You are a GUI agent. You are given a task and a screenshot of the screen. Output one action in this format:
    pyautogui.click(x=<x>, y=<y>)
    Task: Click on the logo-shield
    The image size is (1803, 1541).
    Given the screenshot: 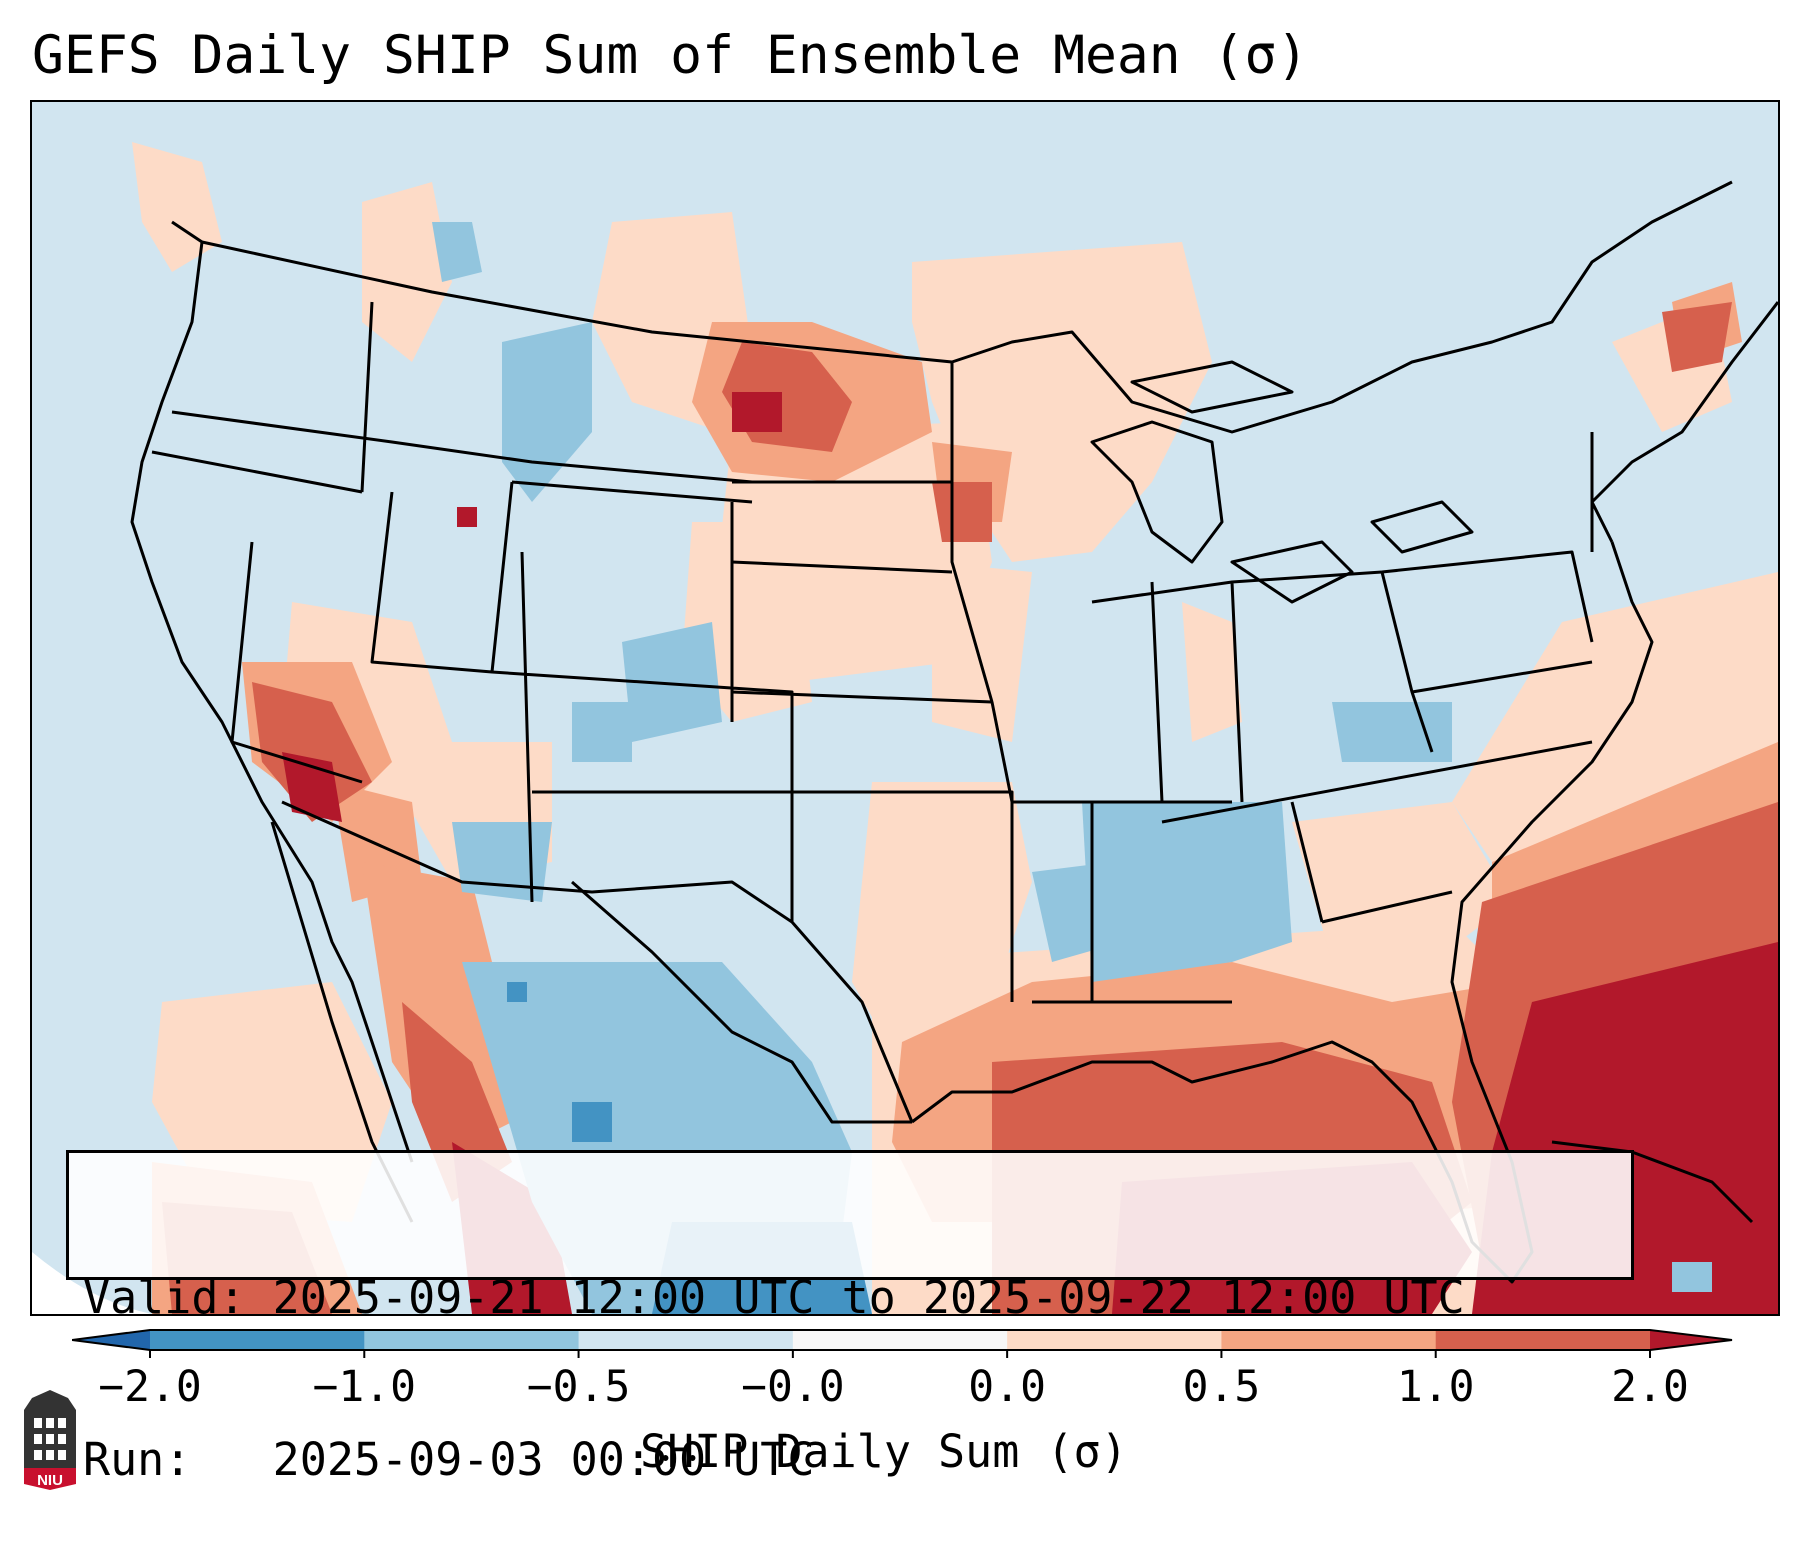 What is the action you would take?
    pyautogui.click(x=50, y=1479)
    